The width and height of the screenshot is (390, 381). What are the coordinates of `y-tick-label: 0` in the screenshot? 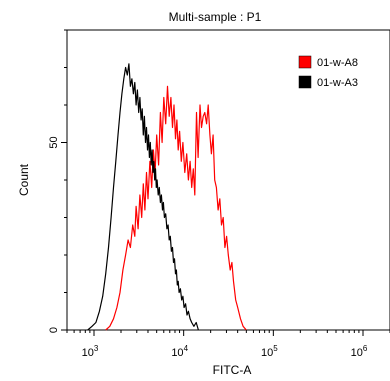 It's located at (54, 330).